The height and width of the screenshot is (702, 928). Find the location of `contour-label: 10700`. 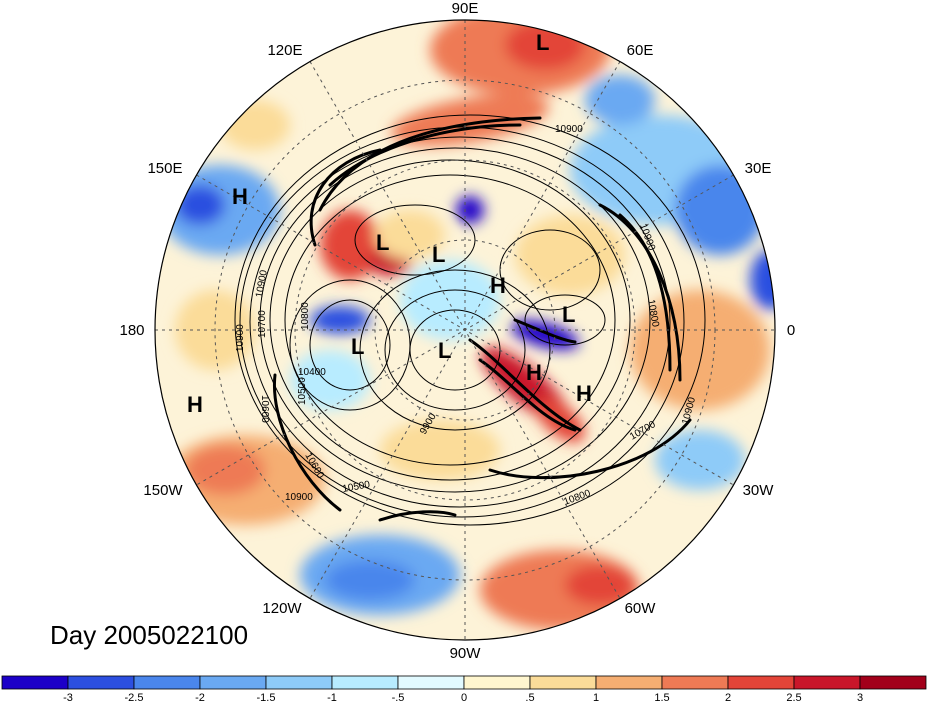

contour-label: 10700 is located at coordinates (262, 324).